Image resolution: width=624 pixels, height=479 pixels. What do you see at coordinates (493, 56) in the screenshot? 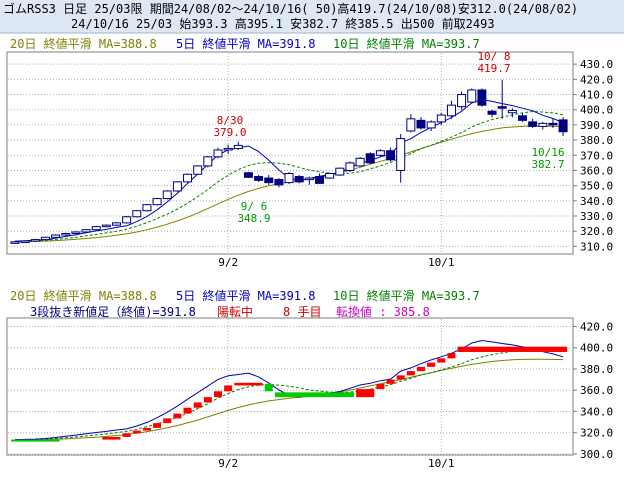
I see `annotation-date: 10/ 8` at bounding box center [493, 56].